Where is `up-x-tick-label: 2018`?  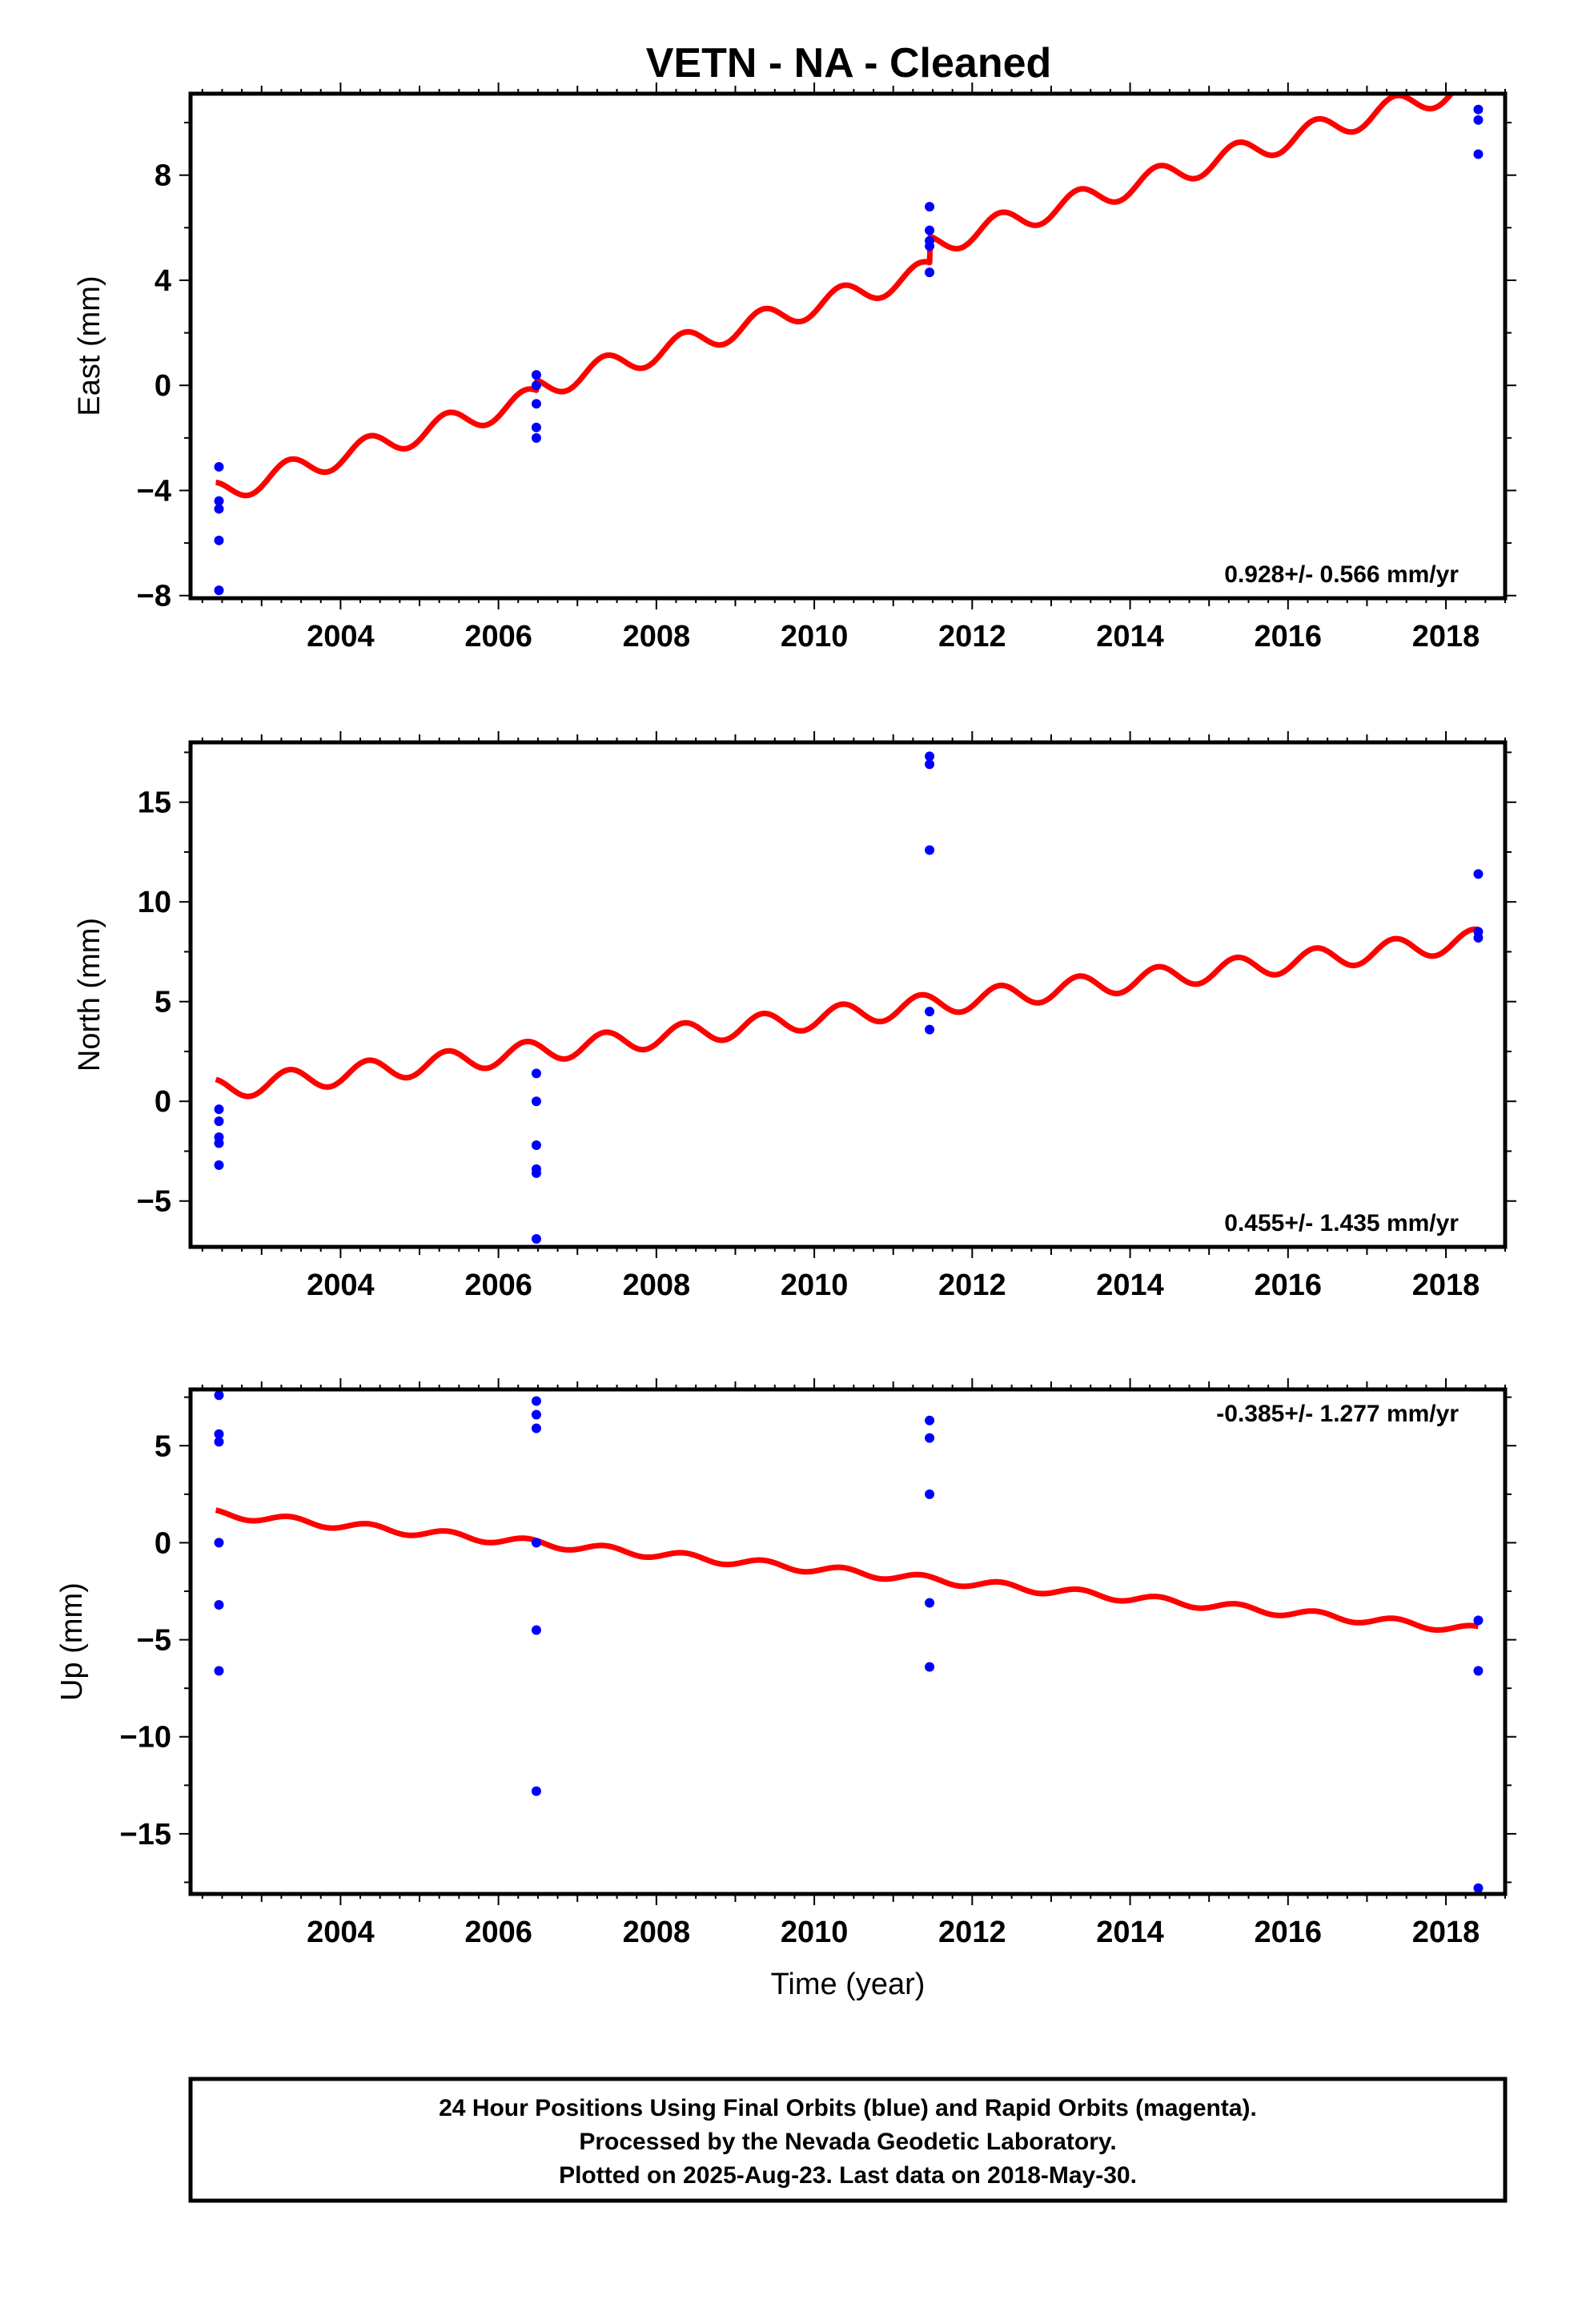
up-x-tick-label: 2018 is located at coordinates (1446, 1932).